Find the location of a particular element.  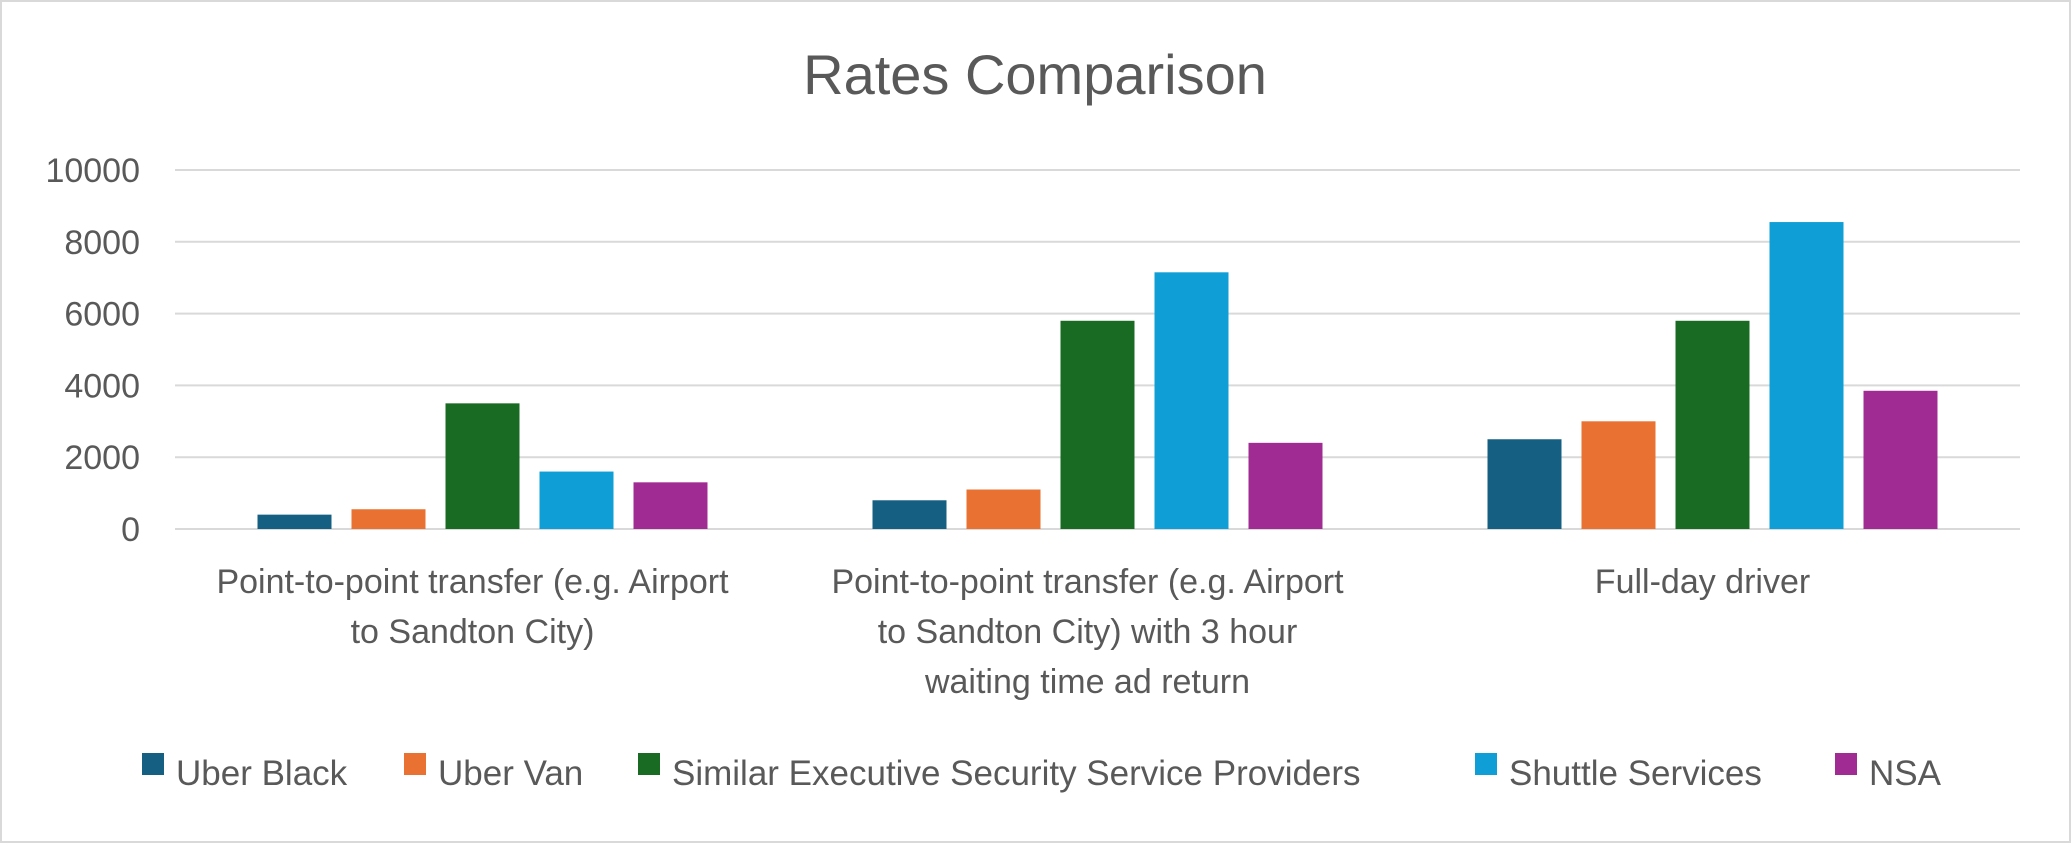

chart-title: Rates Comparison is located at coordinates (1035, 74).